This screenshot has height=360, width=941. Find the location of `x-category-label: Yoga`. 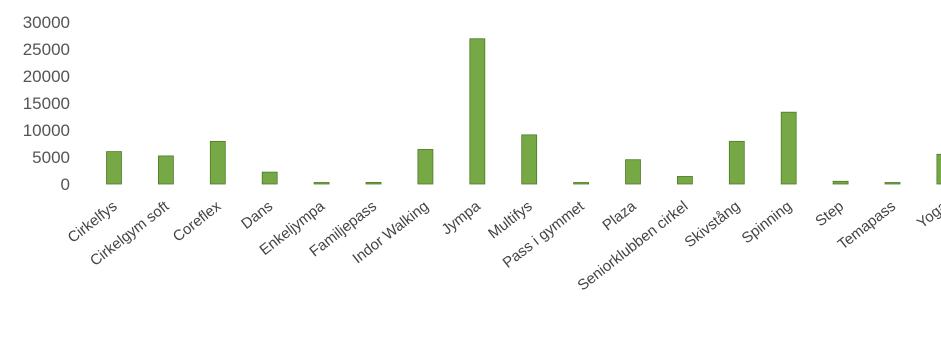

x-category-label: Yoga is located at coordinates (927, 214).